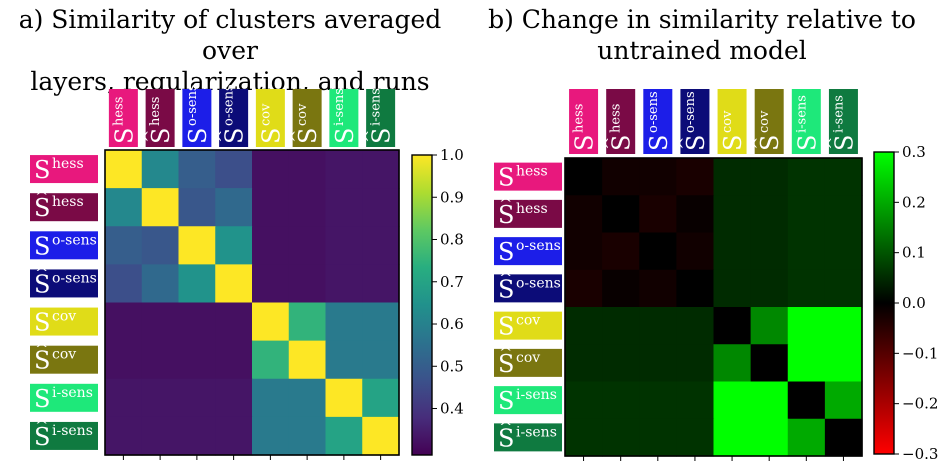  Describe the element at coordinates (732, 326) in the screenshot. I see `chart-b-cell-r4-c4` at that location.